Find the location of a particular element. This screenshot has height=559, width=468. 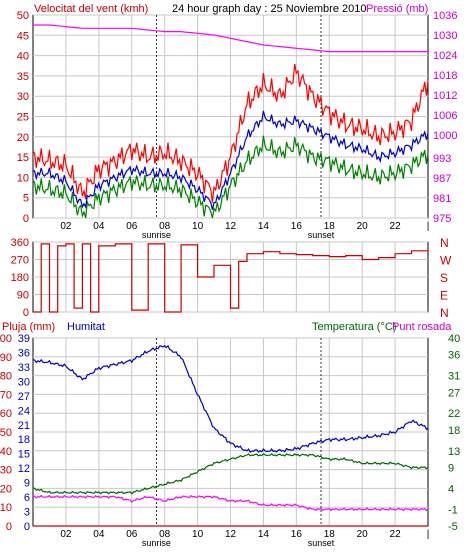

y-tick-label: 33 is located at coordinates (24, 368).